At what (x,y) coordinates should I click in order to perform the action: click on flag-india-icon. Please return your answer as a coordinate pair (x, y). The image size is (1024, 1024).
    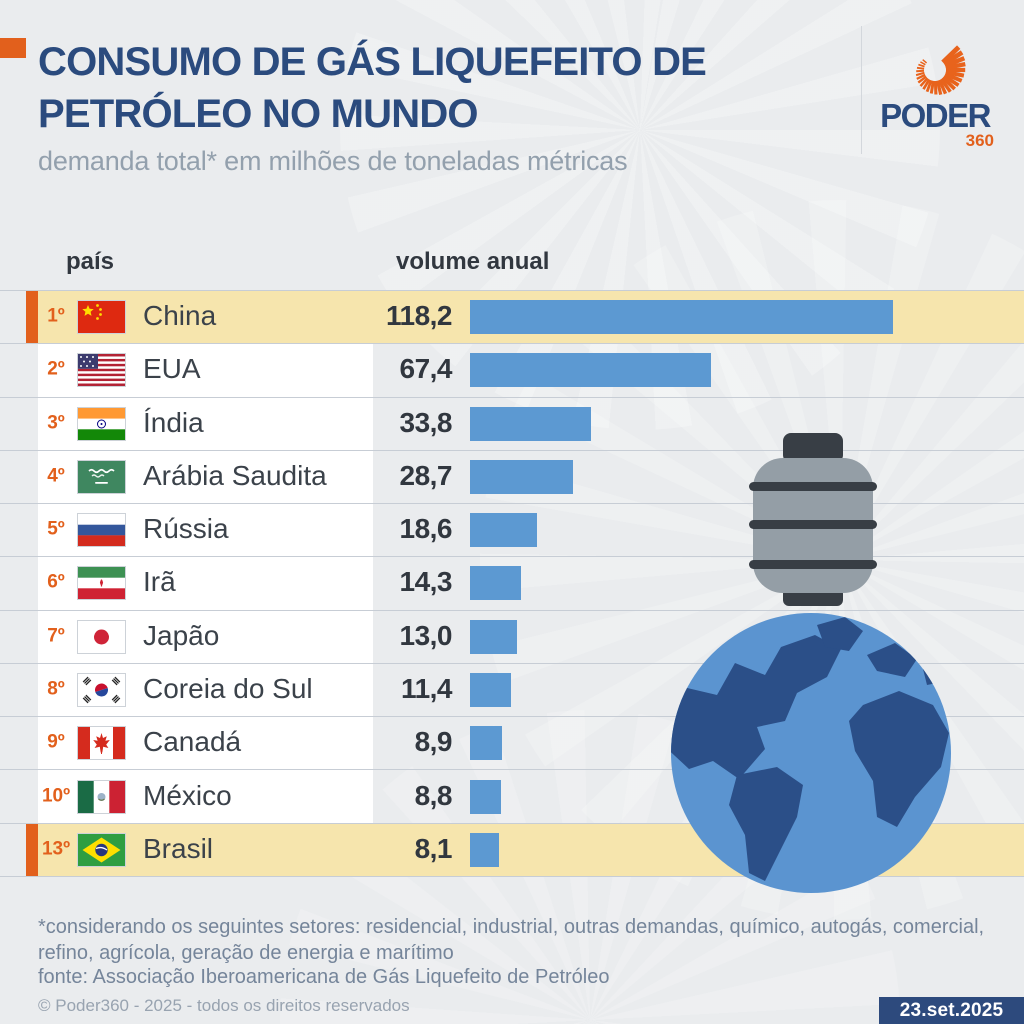
    Looking at the image, I should click on (101, 423).